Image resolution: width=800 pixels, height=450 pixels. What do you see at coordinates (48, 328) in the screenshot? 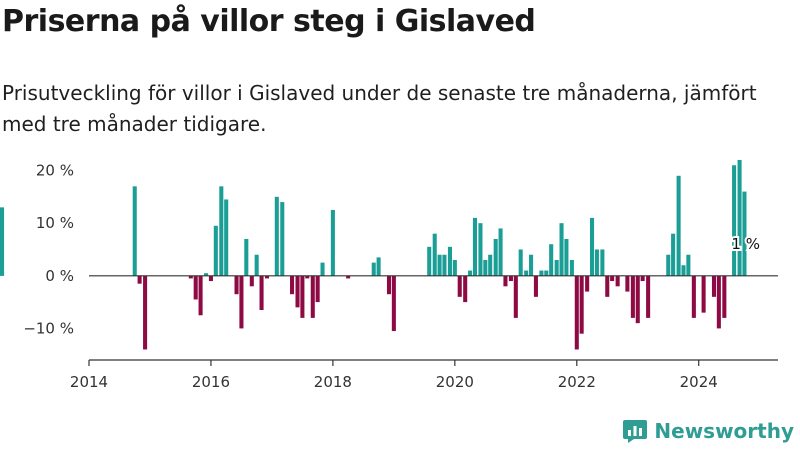
I see `y-tick-label: −10 %` at bounding box center [48, 328].